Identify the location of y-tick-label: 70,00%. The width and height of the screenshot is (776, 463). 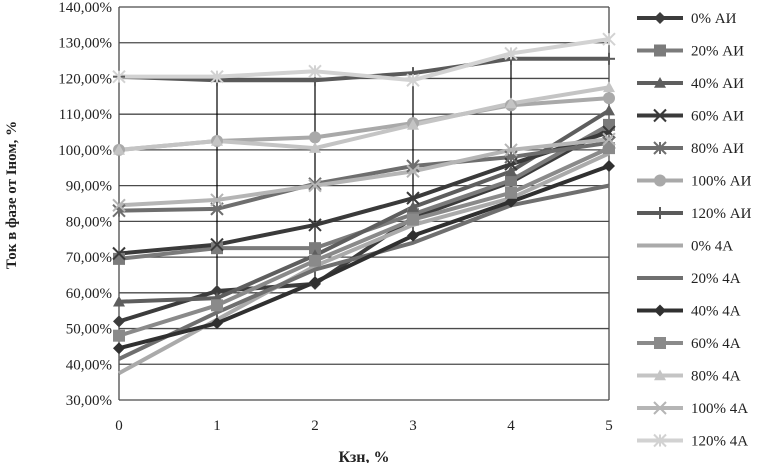
(89, 258).